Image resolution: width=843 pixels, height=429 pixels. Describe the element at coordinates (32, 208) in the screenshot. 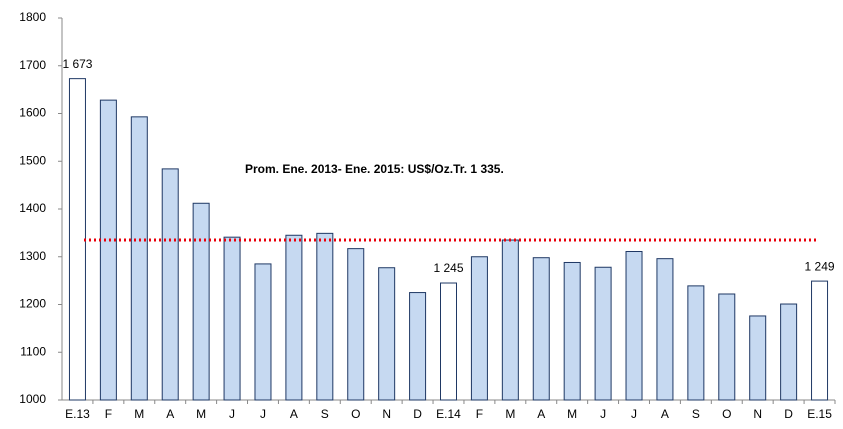

I see `y-tick-label: 1400` at that location.